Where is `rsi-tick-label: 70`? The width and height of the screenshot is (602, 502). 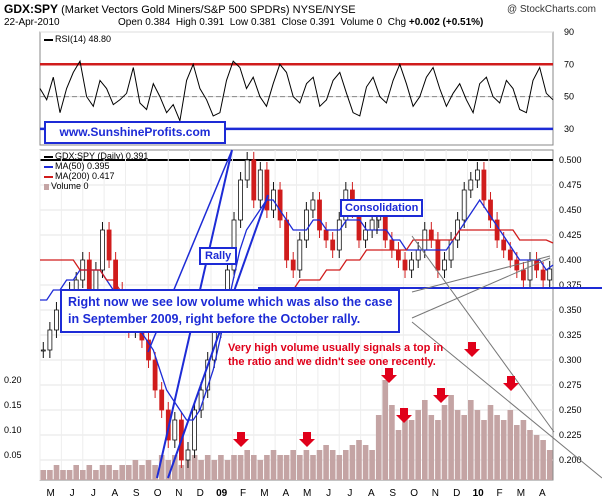 rsi-tick-label: 70 is located at coordinates (569, 64).